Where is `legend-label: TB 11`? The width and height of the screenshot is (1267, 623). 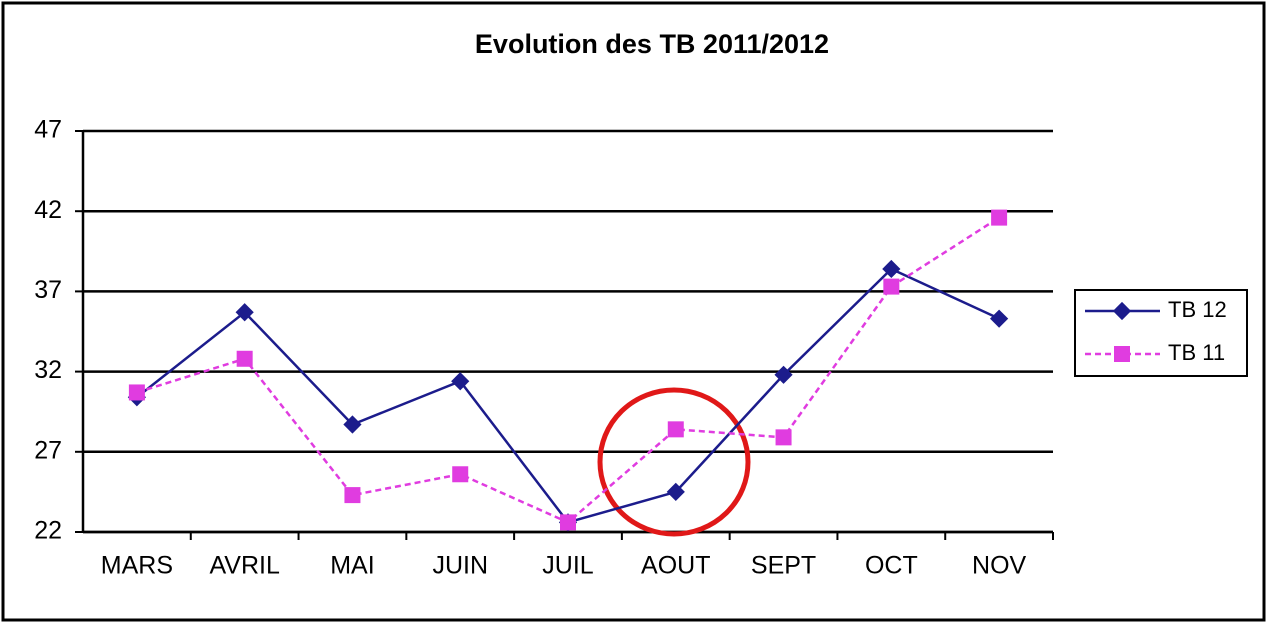 legend-label: TB 11 is located at coordinates (1196, 352).